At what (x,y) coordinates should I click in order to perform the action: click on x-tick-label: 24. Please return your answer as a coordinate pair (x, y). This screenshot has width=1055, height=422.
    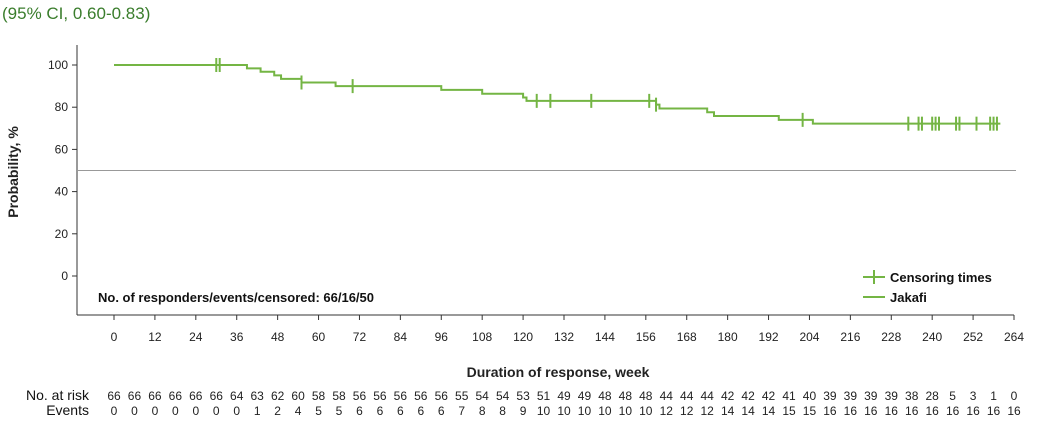
    Looking at the image, I should click on (196, 337).